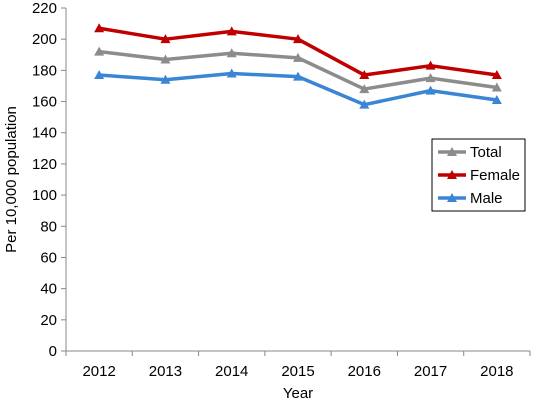  Describe the element at coordinates (44, 70) in the screenshot. I see `y-tick-label: 180` at that location.